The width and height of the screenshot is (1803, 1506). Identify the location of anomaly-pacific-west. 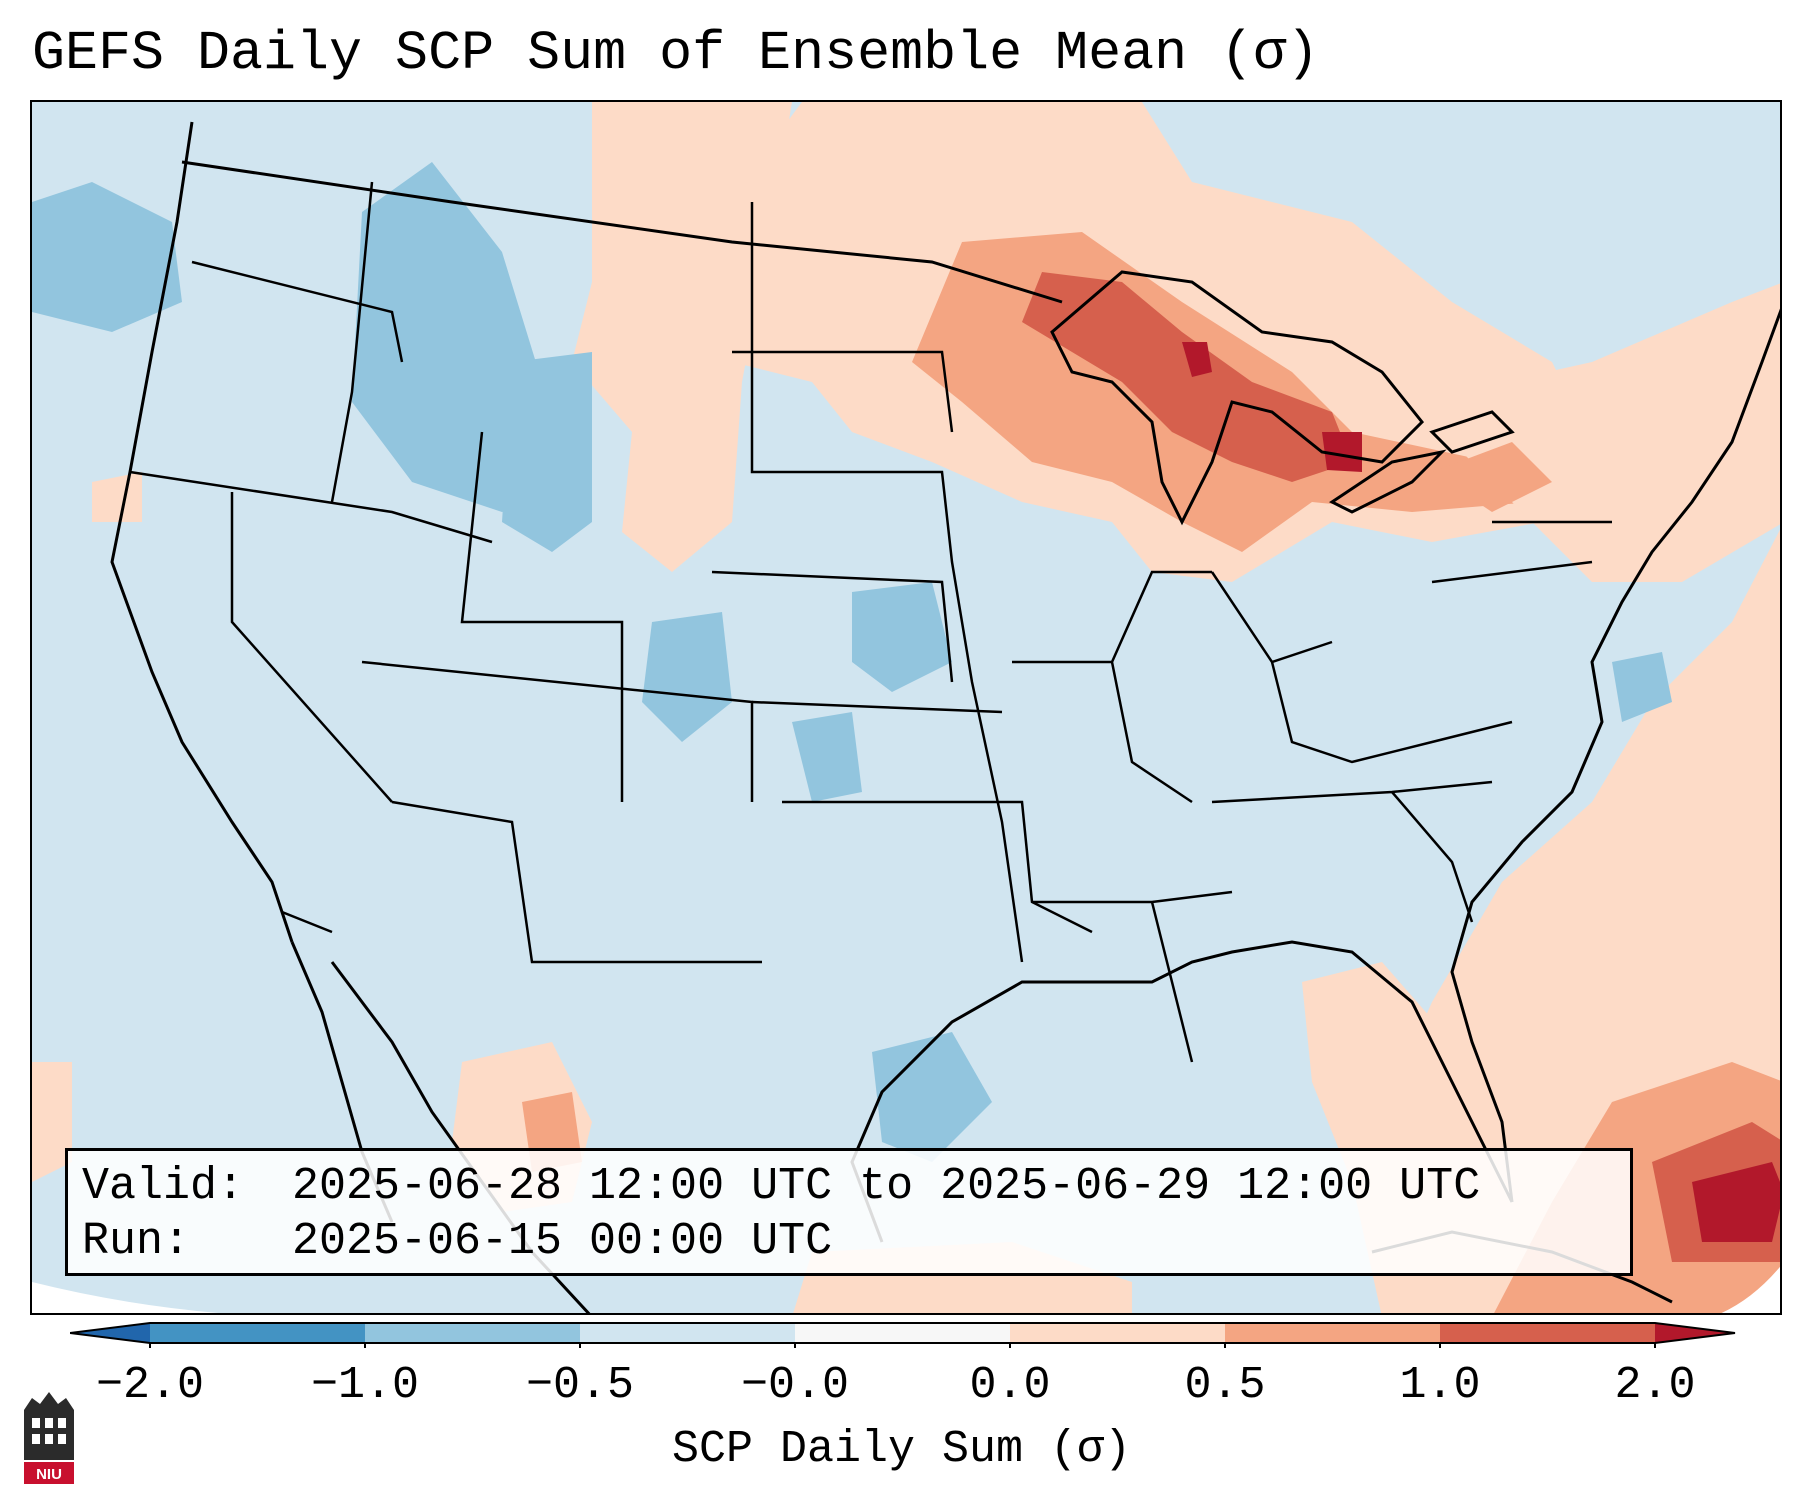
(87, 827).